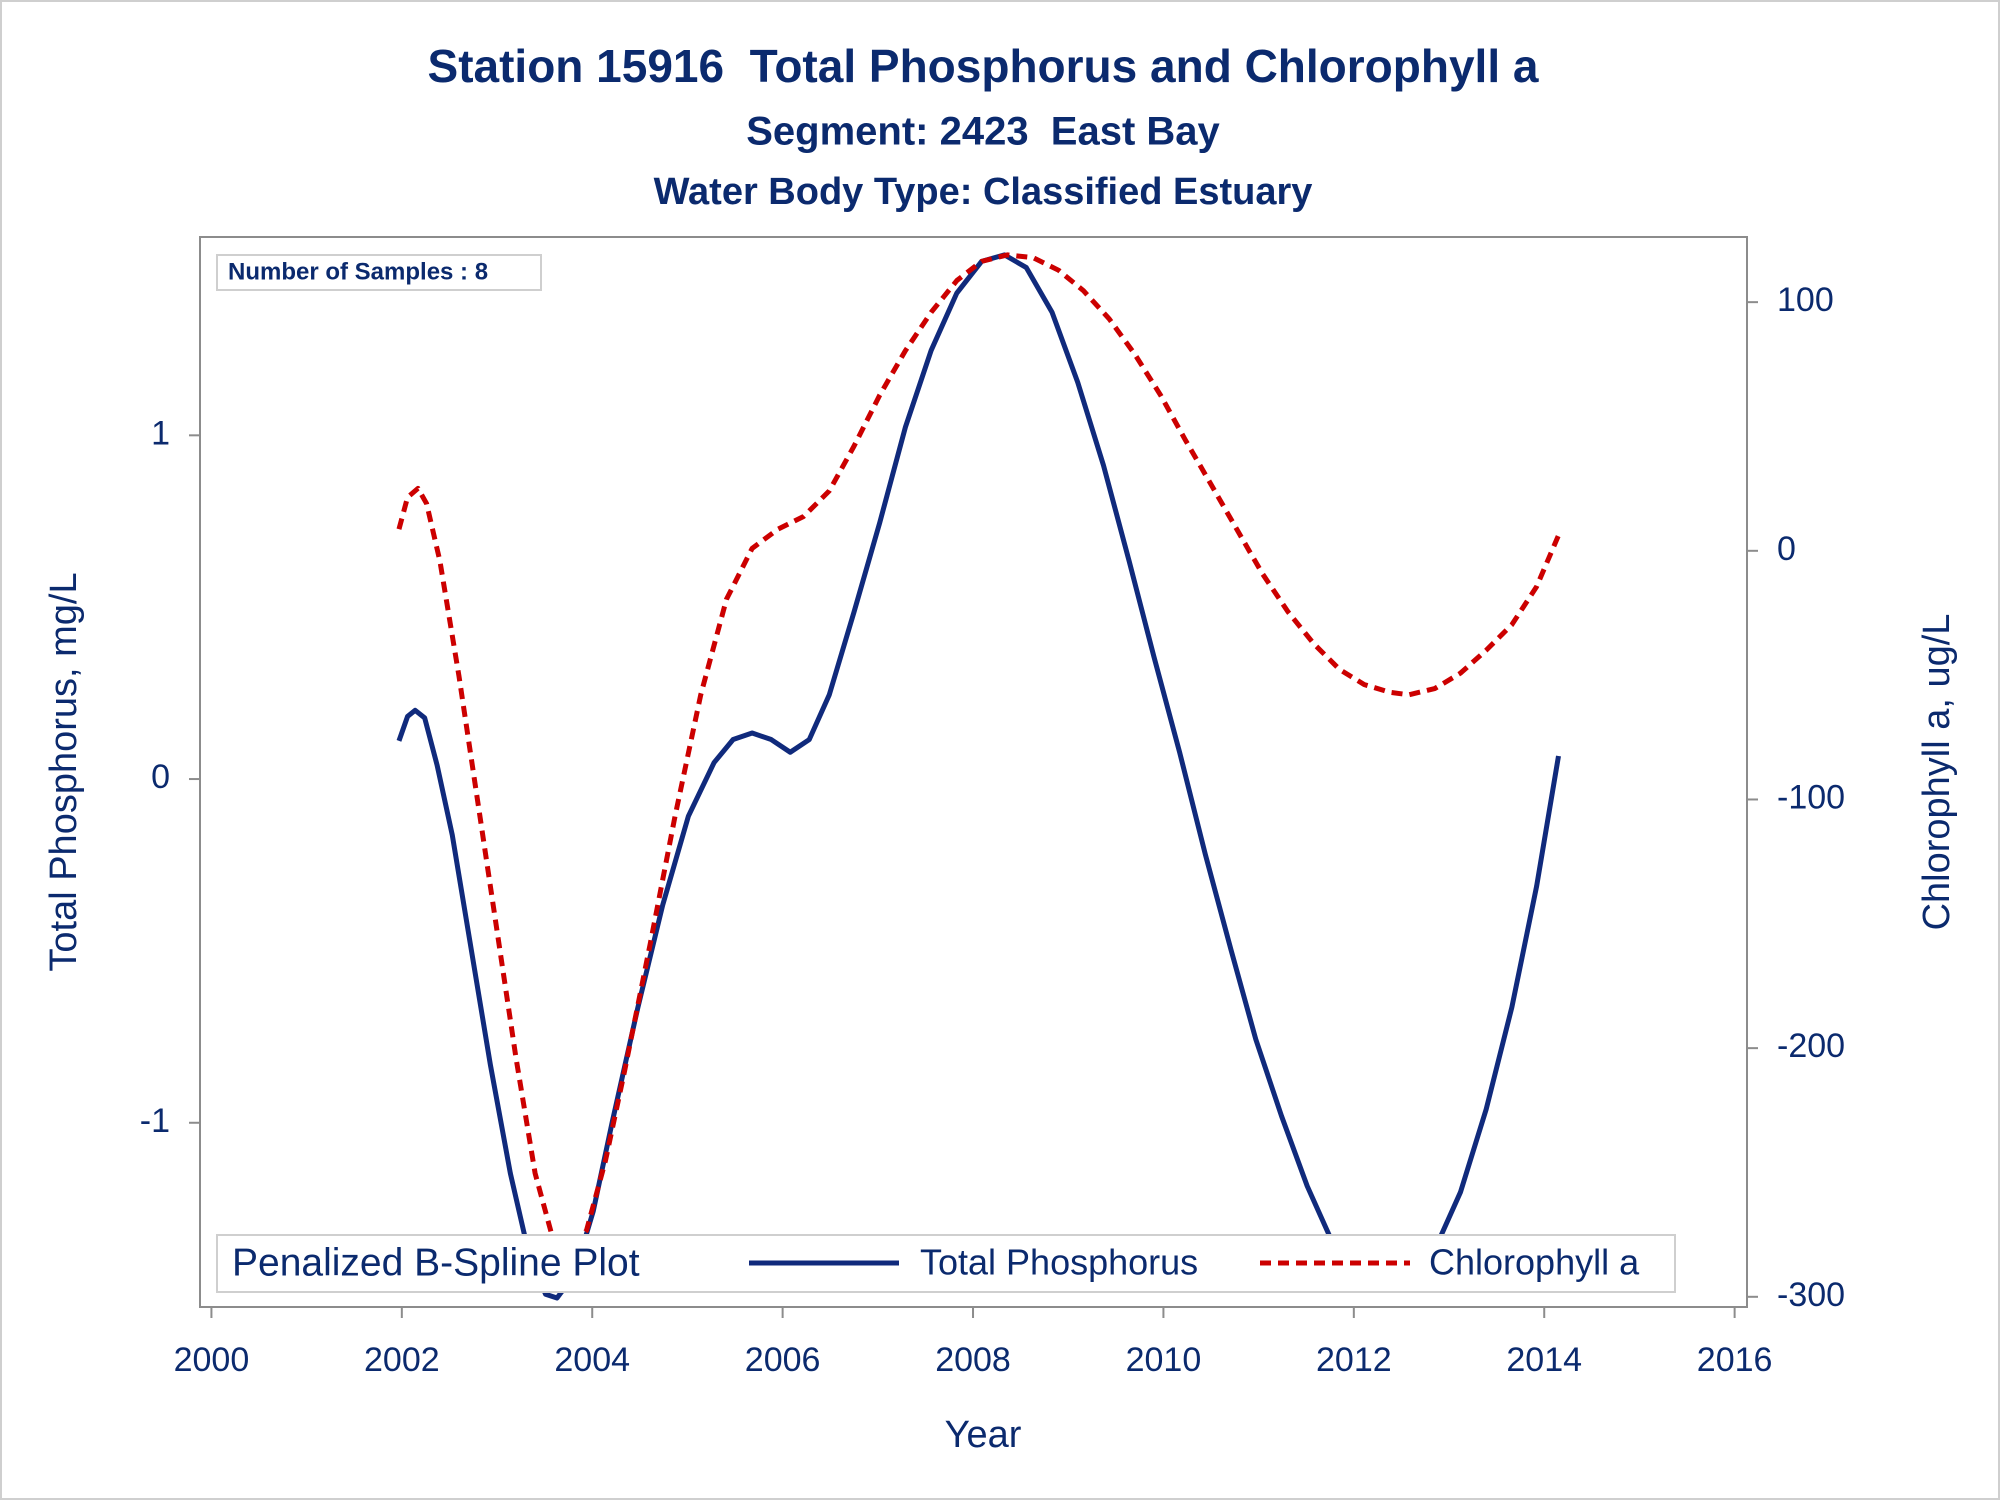 This screenshot has height=1505, width=2000. I want to click on chart-subtitle: Water Body Type: Classified Estuary, so click(983, 192).